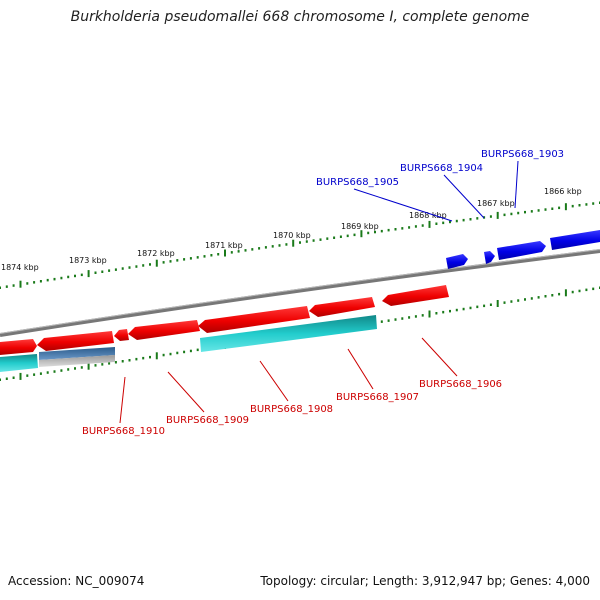 Image resolution: width=600 pixels, height=600 pixels. I want to click on gene-burps668-1904, so click(489, 257).